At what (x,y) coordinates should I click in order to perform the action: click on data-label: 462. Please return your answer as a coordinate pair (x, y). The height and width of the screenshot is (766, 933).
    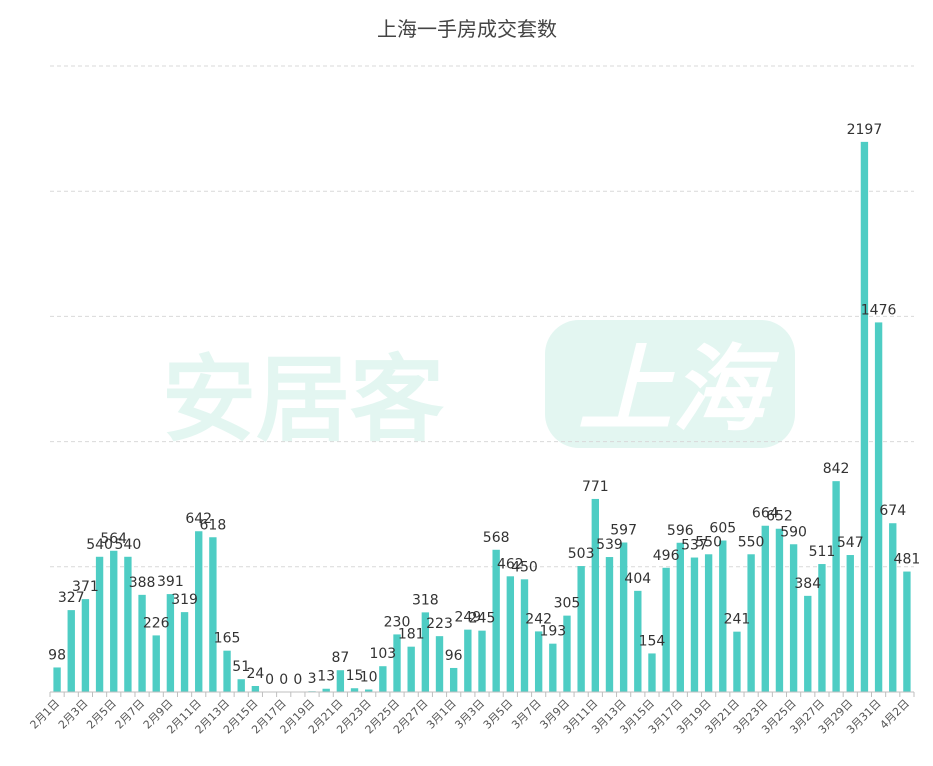
    Looking at the image, I should click on (510, 564).